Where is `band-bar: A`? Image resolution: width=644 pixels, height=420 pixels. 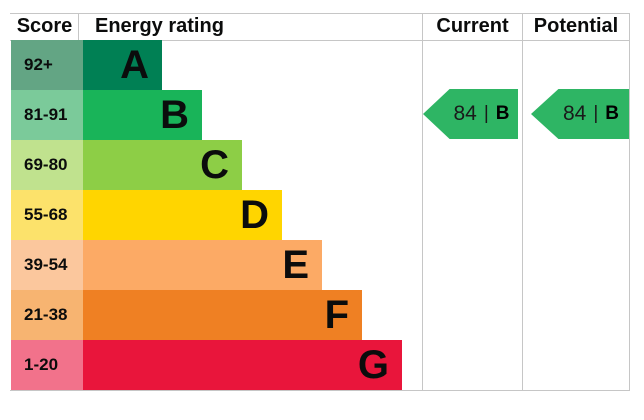
band-bar: A is located at coordinates (122, 65).